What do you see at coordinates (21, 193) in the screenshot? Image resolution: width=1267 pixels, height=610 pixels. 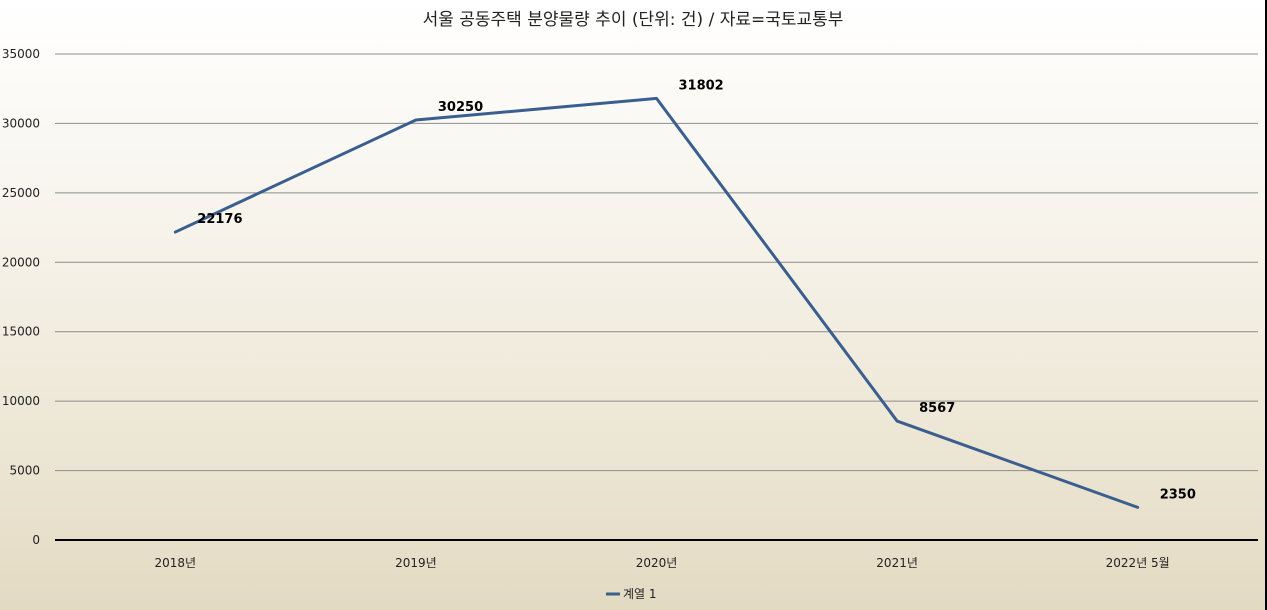 I see `y-tick-label: 25000` at bounding box center [21, 193].